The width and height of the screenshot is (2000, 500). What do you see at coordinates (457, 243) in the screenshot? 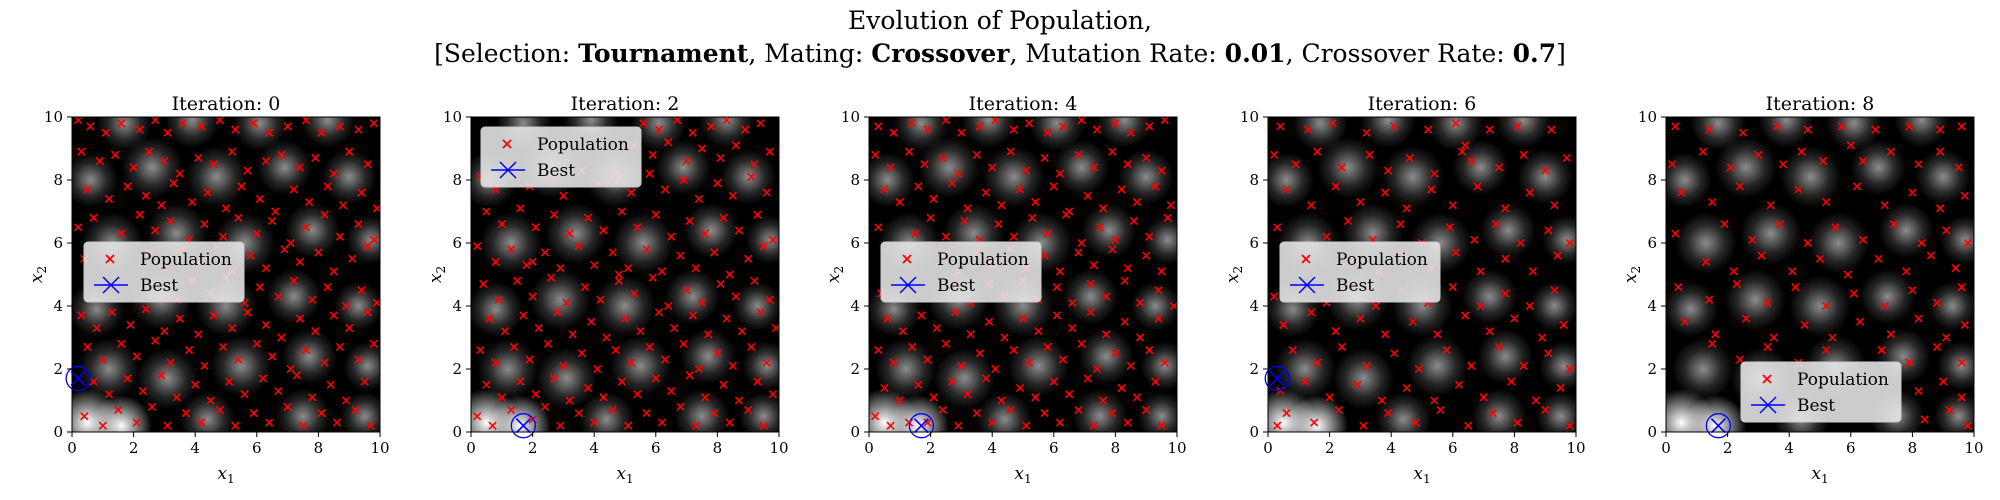
I see `y-tick-label: 6` at bounding box center [457, 243].